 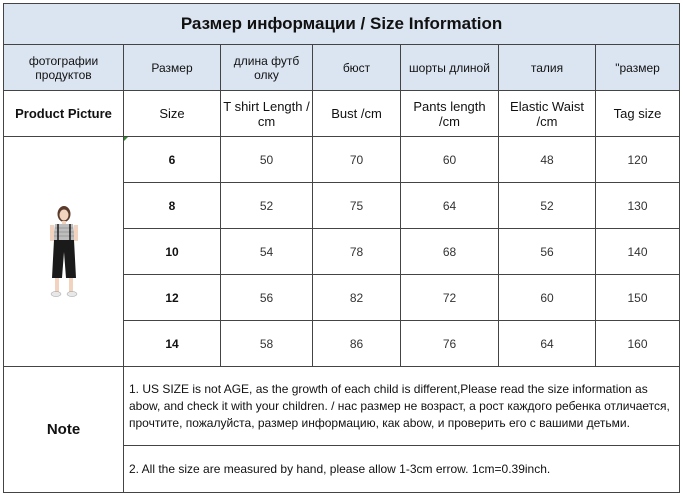 What do you see at coordinates (449, 113) in the screenshot?
I see `header-en-pants-length: Pants length /cm` at bounding box center [449, 113].